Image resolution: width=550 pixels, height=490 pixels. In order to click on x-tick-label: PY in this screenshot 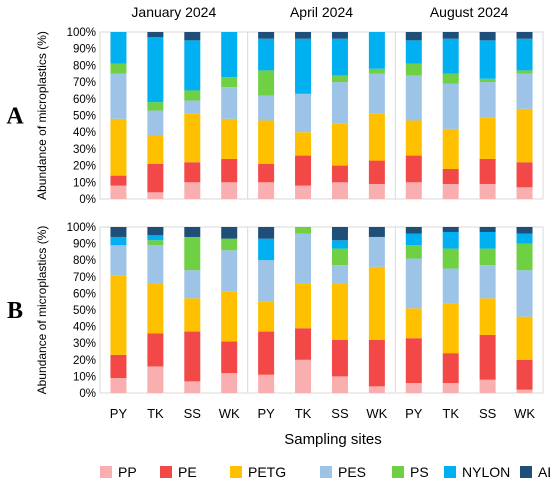, I will do `click(266, 413)`.